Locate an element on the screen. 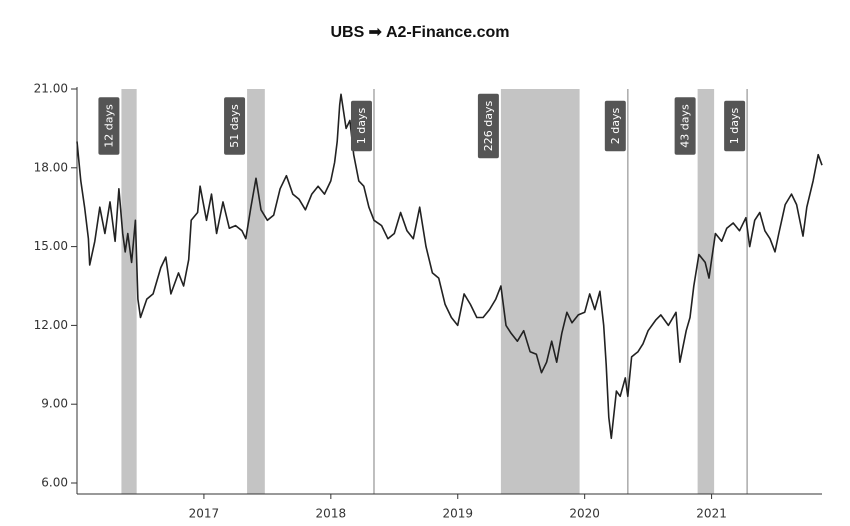 This screenshot has height=526, width=850. region-label-text: 12 days is located at coordinates (108, 126).